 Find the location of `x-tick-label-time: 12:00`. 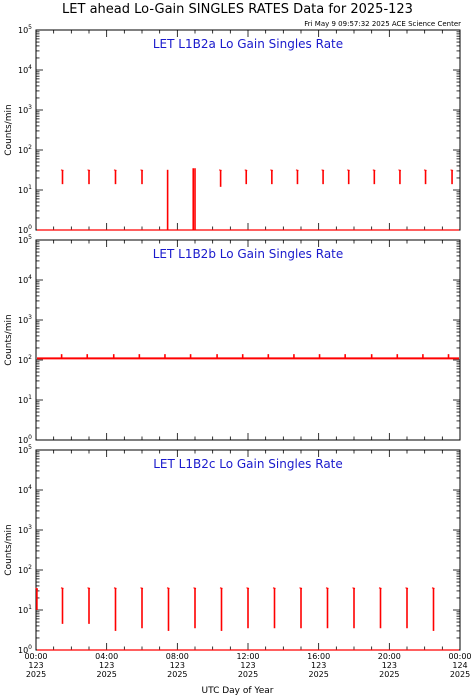

x-tick-label-time: 12:00 is located at coordinates (247, 656).